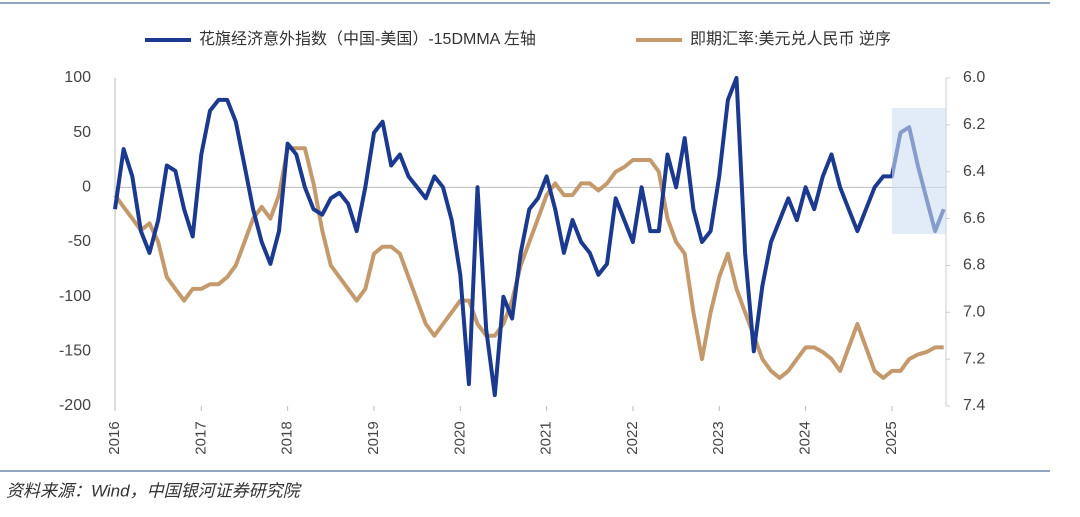 The height and width of the screenshot is (517, 1080). What do you see at coordinates (287, 437) in the screenshot?
I see `x-tick-label: 2018` at bounding box center [287, 437].